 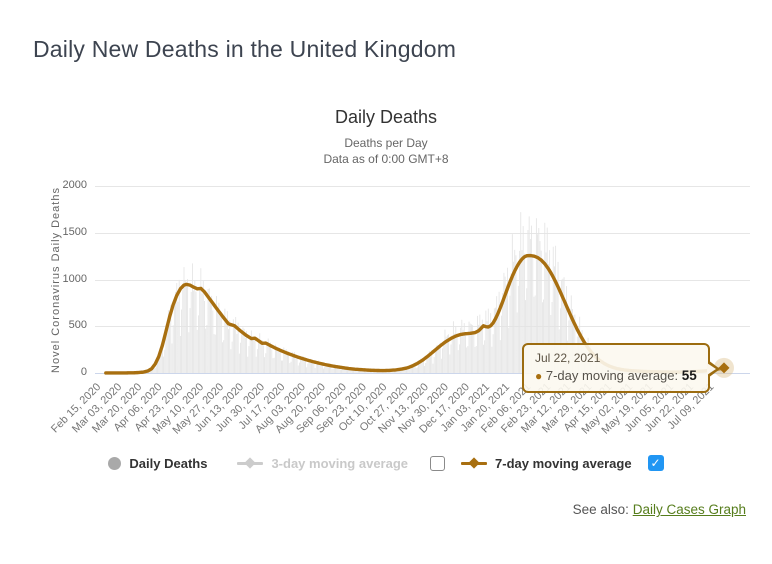 I want to click on checkbox-7-day-moving-average: ✓, so click(x=655, y=463).